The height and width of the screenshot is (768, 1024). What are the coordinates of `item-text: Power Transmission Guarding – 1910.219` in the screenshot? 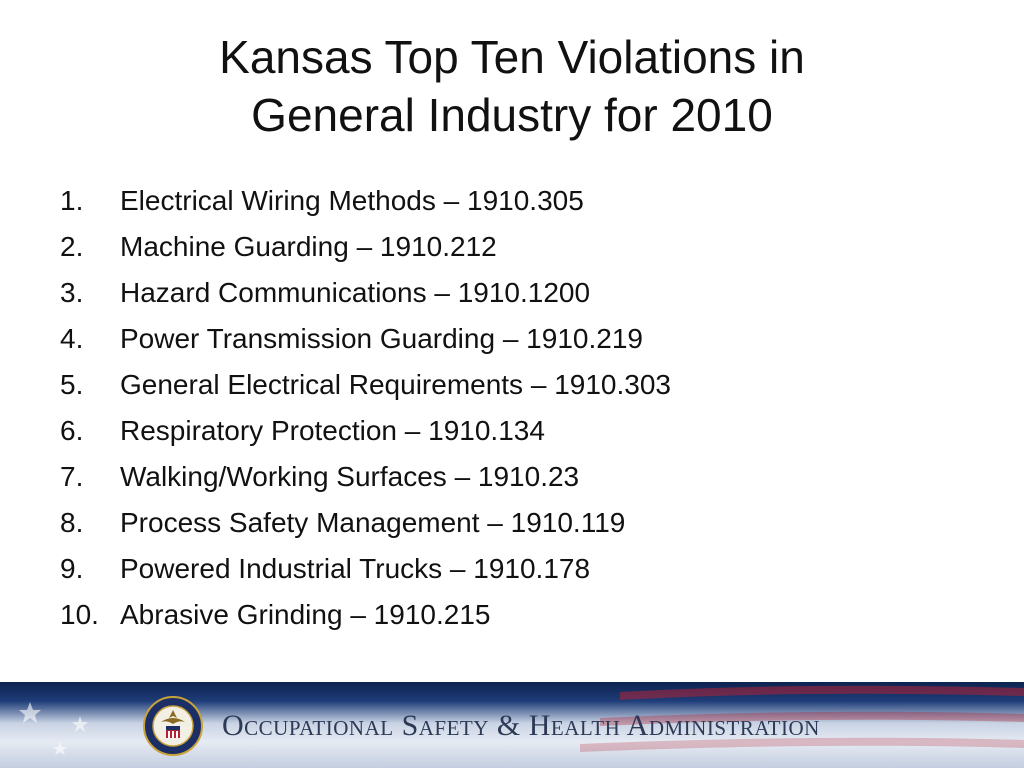 It's located at (381, 338).